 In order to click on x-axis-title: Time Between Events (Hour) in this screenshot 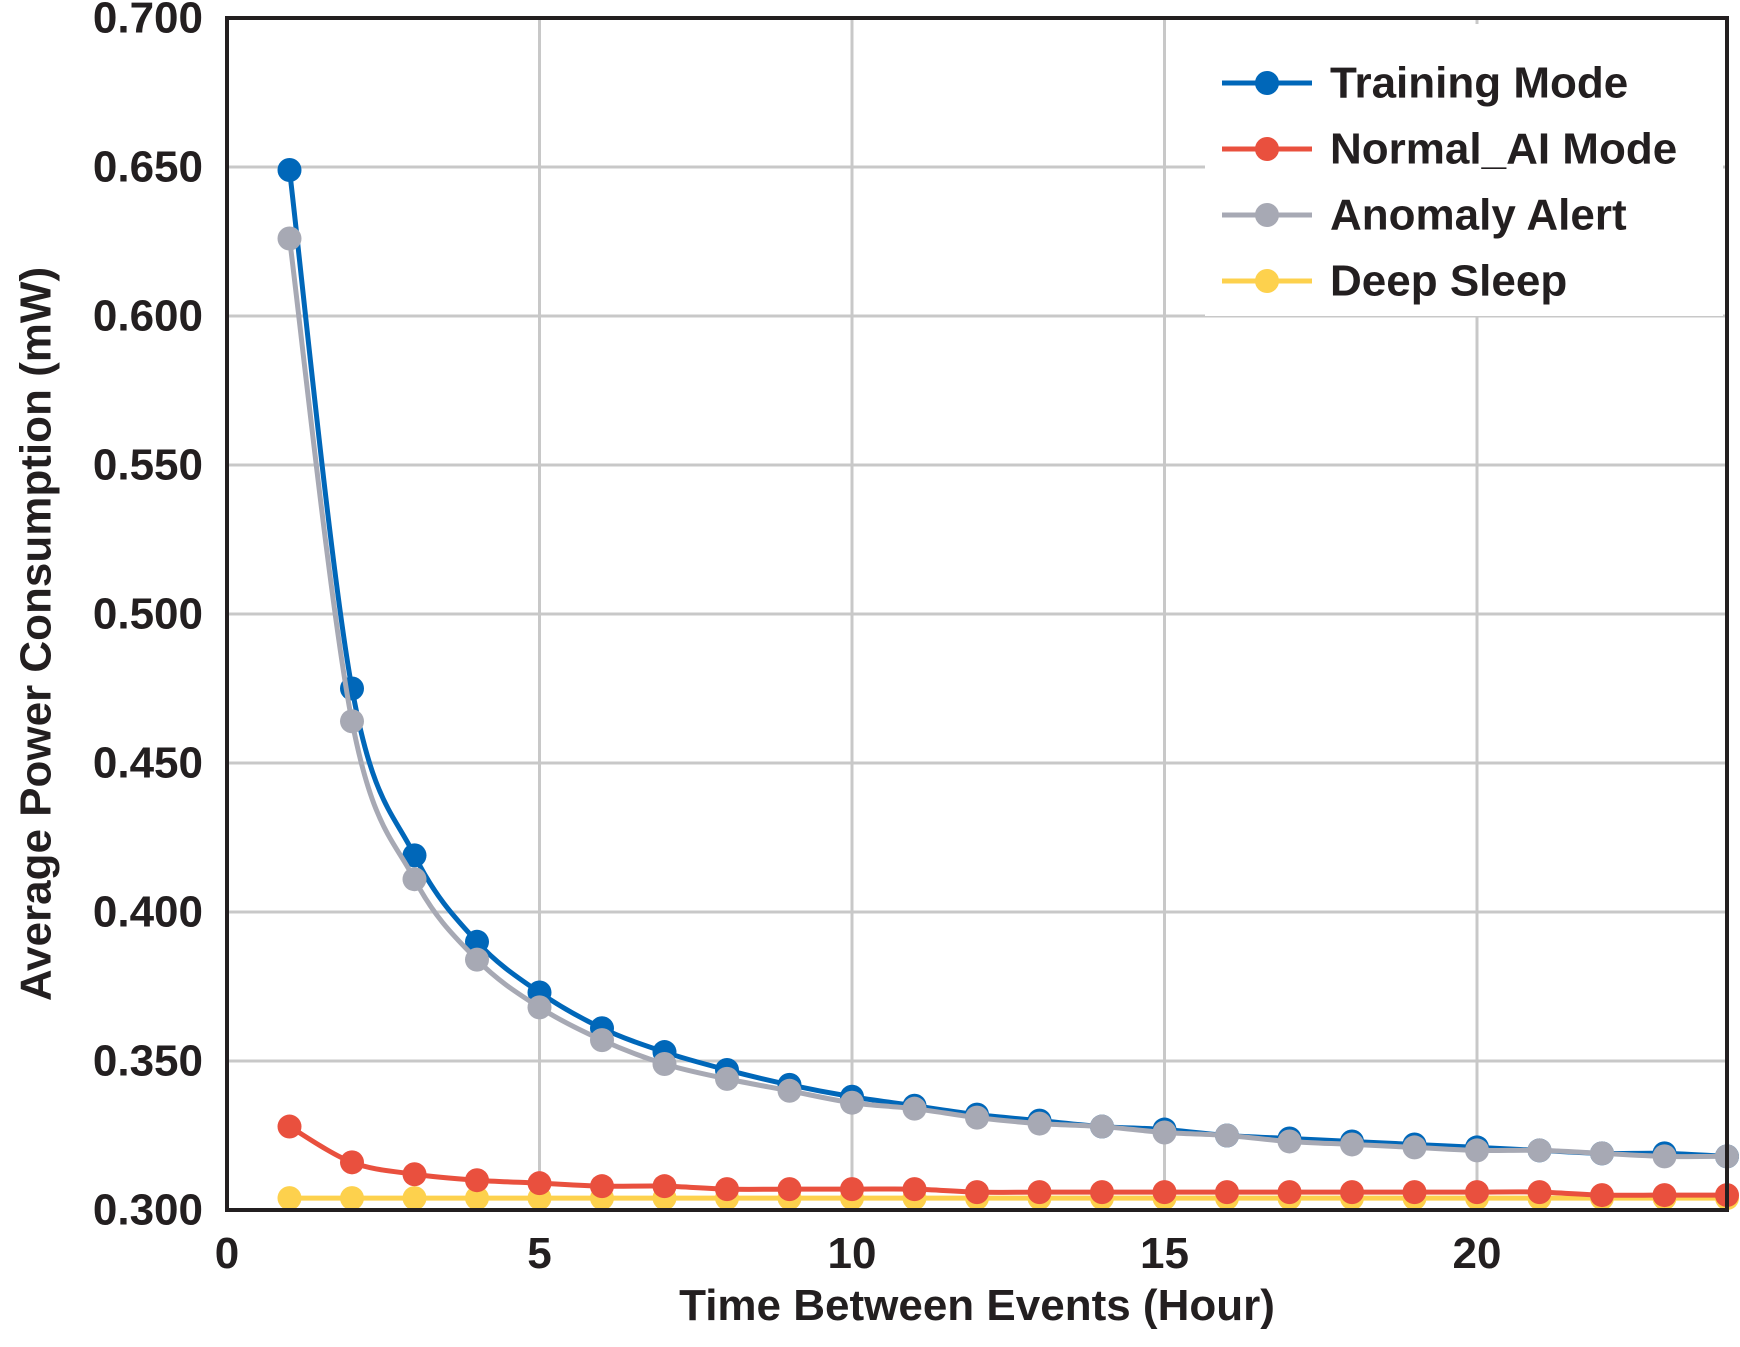, I will do `click(977, 1305)`.